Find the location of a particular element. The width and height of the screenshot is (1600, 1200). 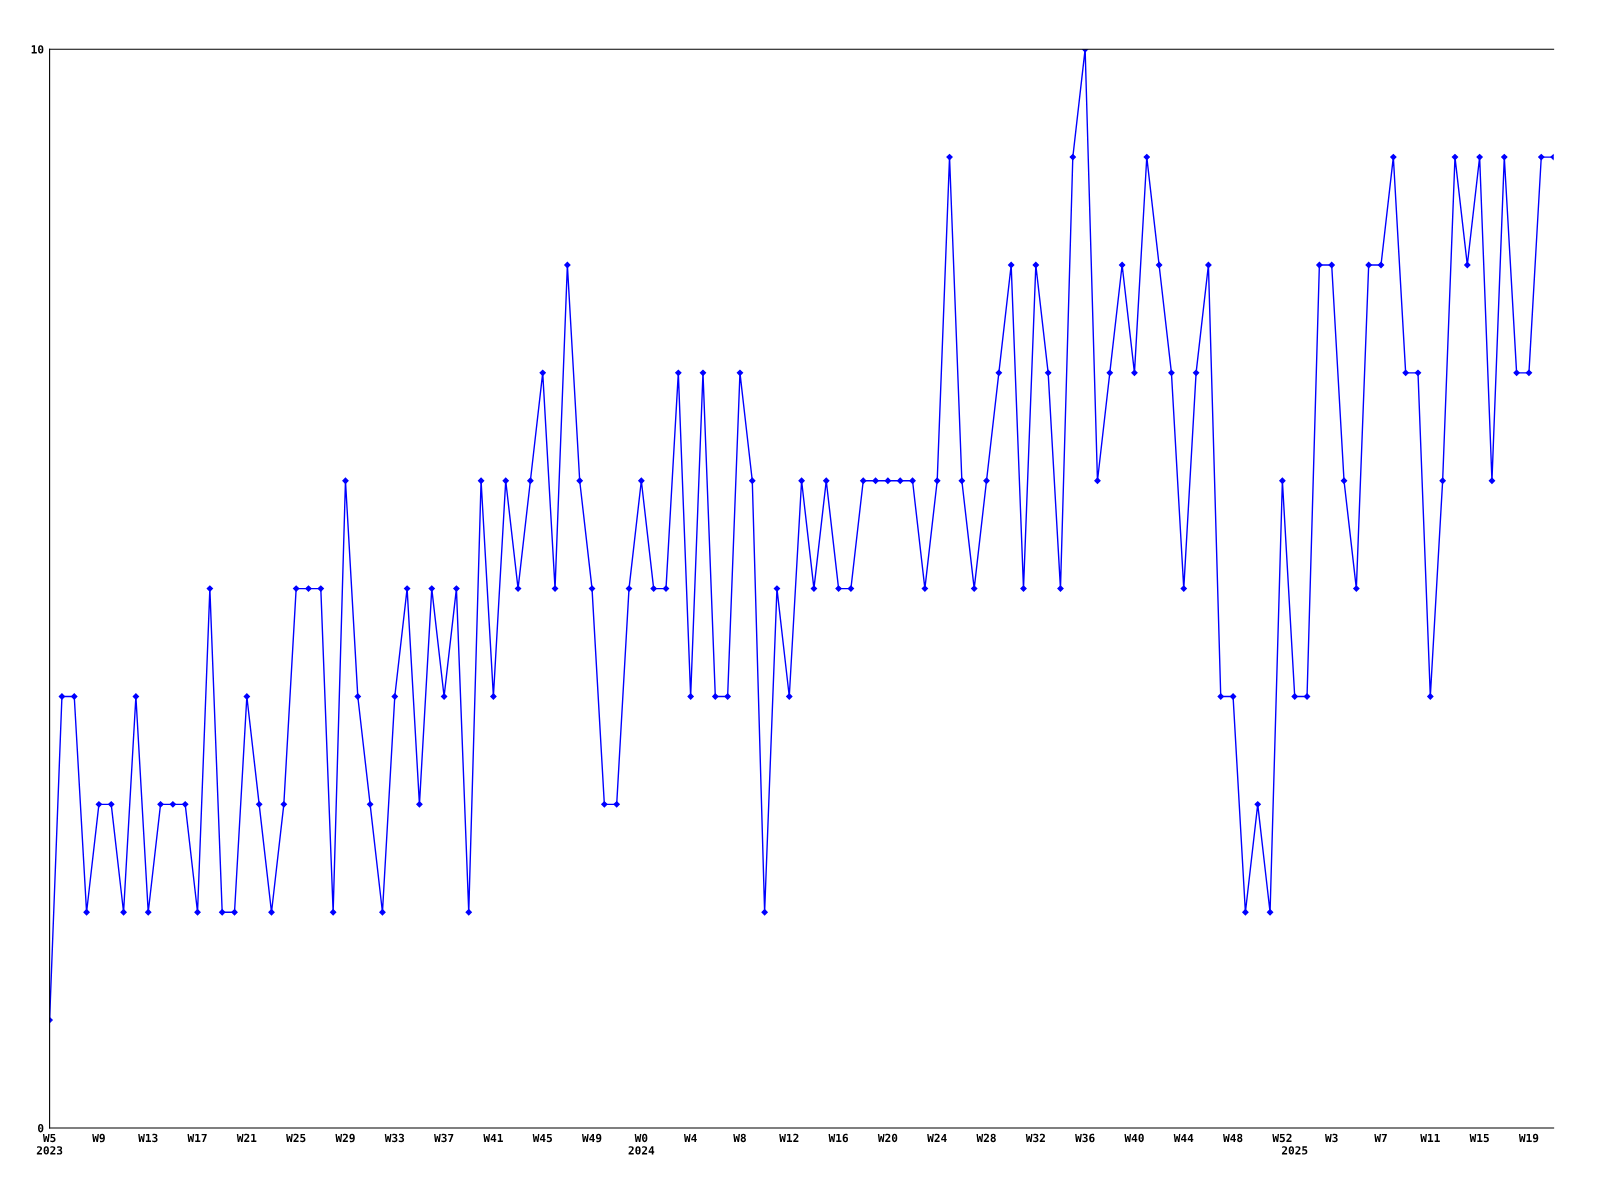

x-tick-label: W29 is located at coordinates (345, 1138).